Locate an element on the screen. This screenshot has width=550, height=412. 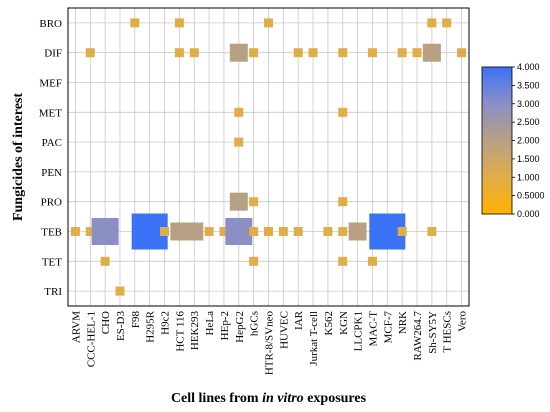
colorbar-tick-label: 1.500 is located at coordinates (528, 159).